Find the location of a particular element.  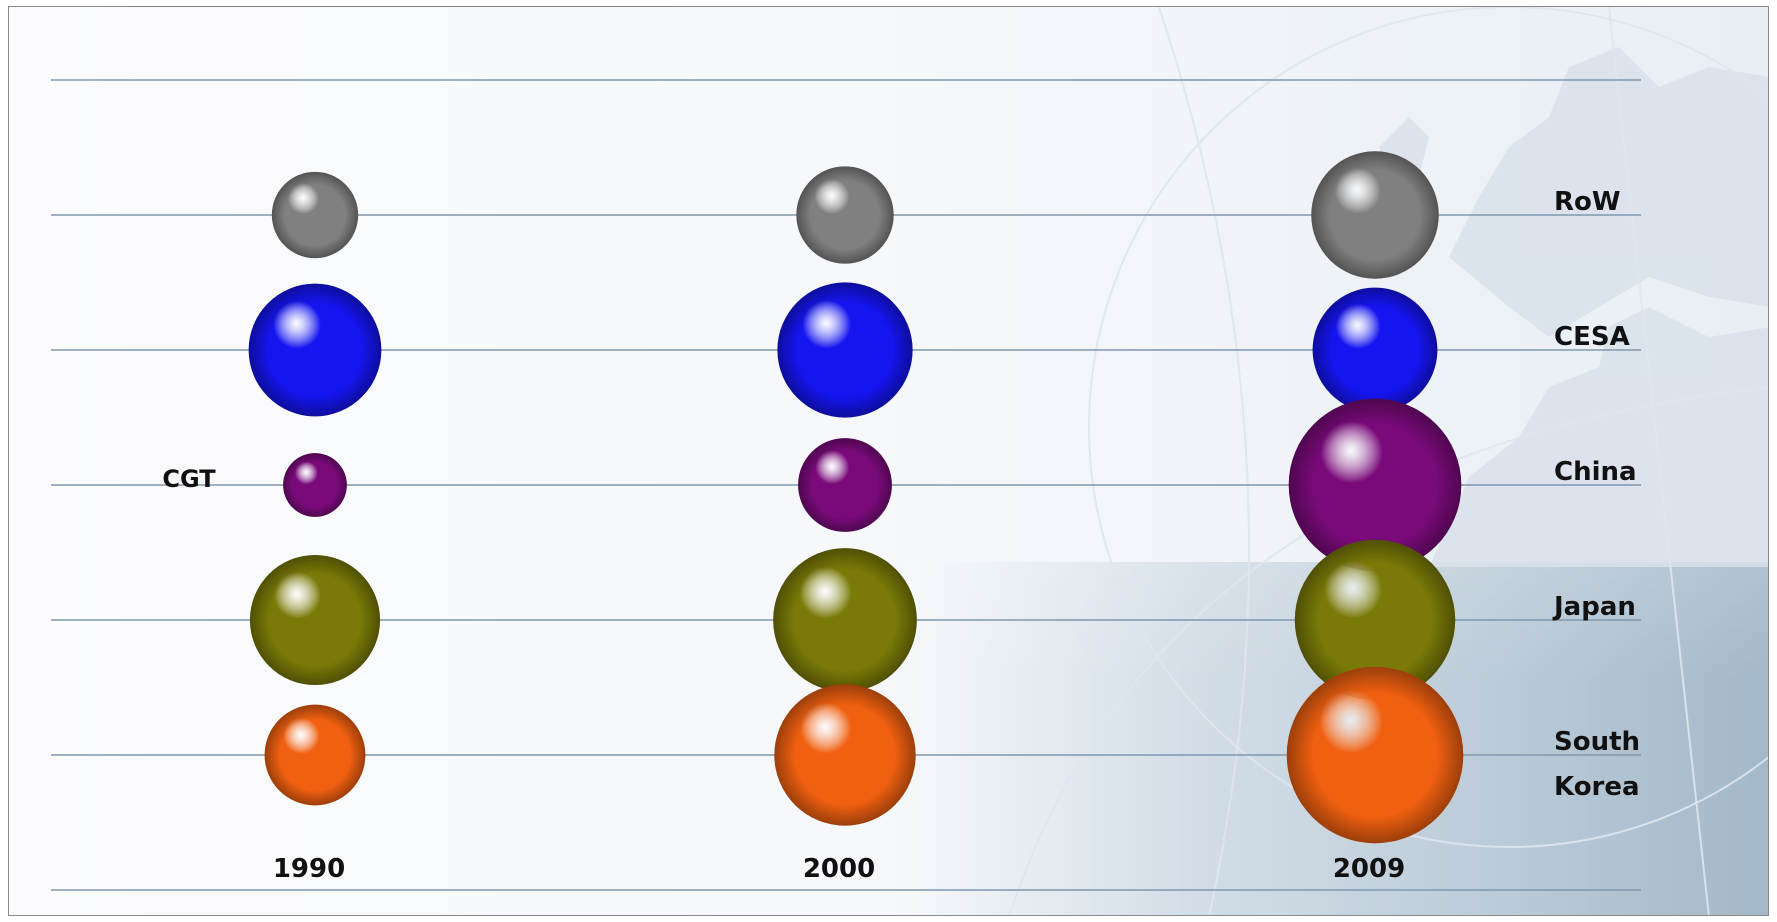

category-label-2000: 2000 is located at coordinates (839, 869).